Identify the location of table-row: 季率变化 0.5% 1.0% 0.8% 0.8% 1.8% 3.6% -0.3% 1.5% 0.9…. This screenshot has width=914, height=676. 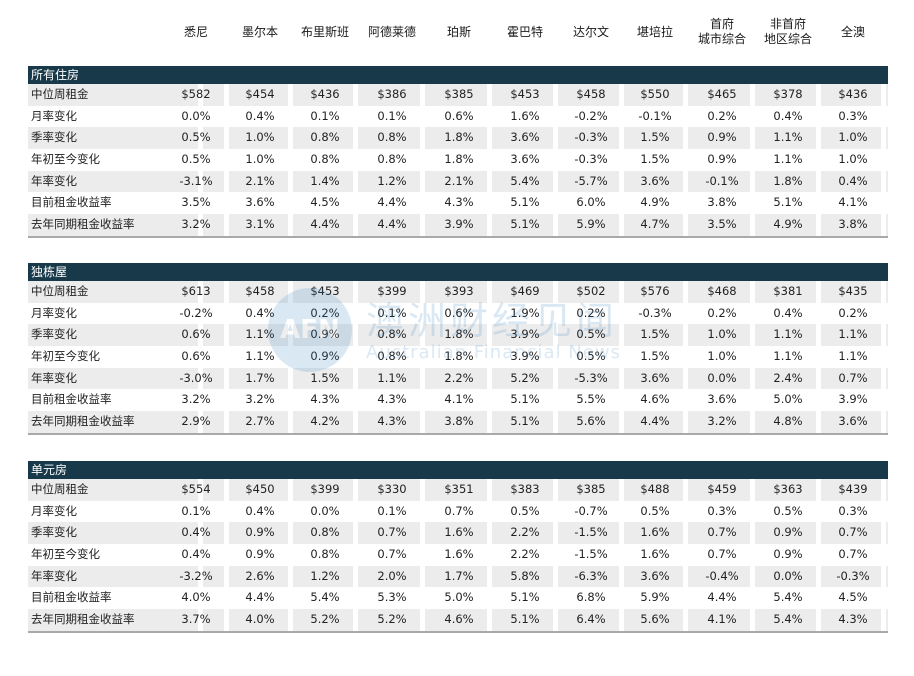
(458, 138).